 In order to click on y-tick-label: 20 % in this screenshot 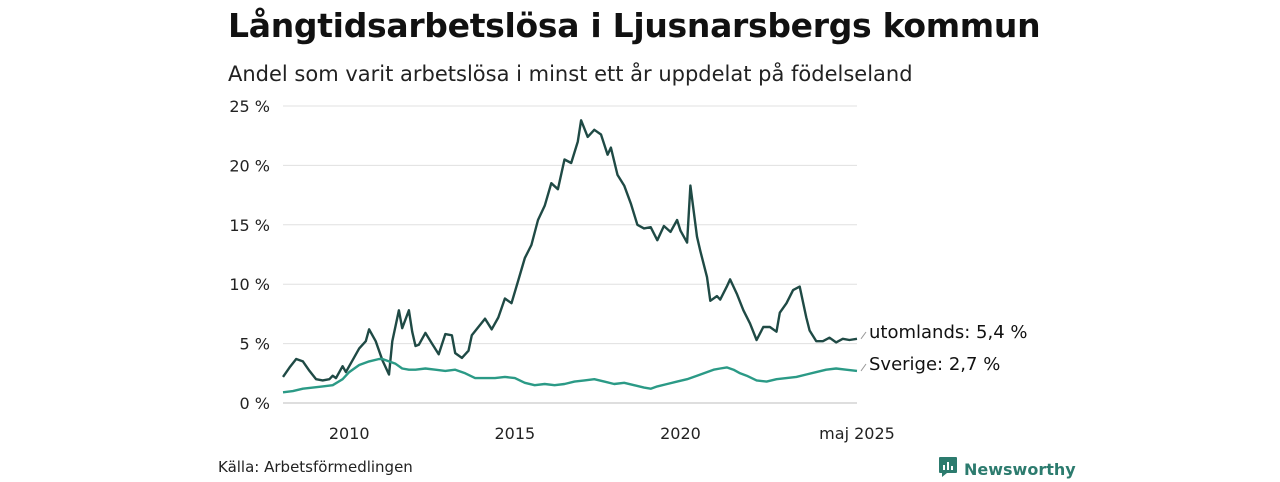, I will do `click(249, 165)`.